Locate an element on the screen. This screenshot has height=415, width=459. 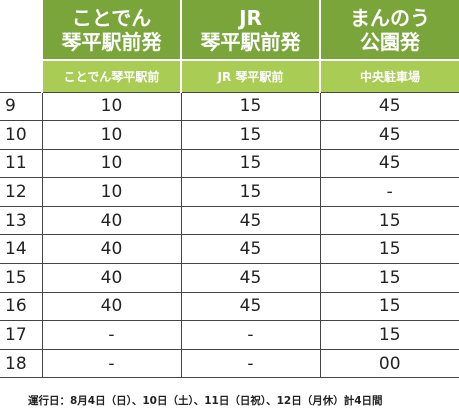
hour-cell: 10 is located at coordinates (21, 135).